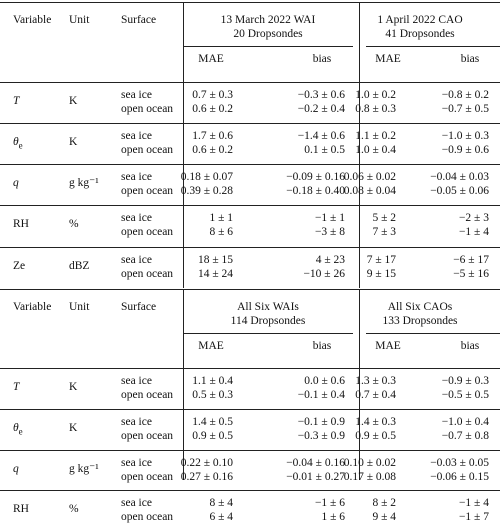 This screenshot has height=524, width=500. Describe the element at coordinates (221, 218) in the screenshot. I see `mae-sea-ice: 1 ± 1` at that location.